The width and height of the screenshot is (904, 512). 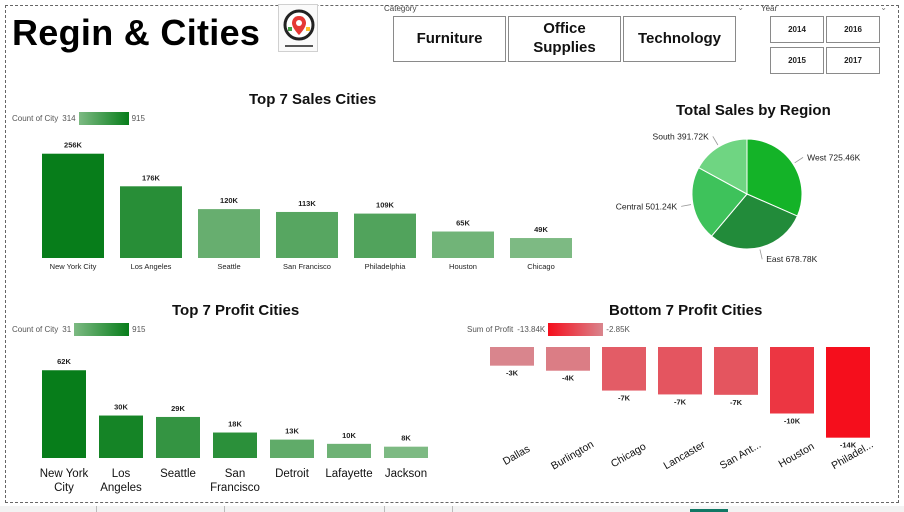 I want to click on bar-jackson, so click(x=406, y=452).